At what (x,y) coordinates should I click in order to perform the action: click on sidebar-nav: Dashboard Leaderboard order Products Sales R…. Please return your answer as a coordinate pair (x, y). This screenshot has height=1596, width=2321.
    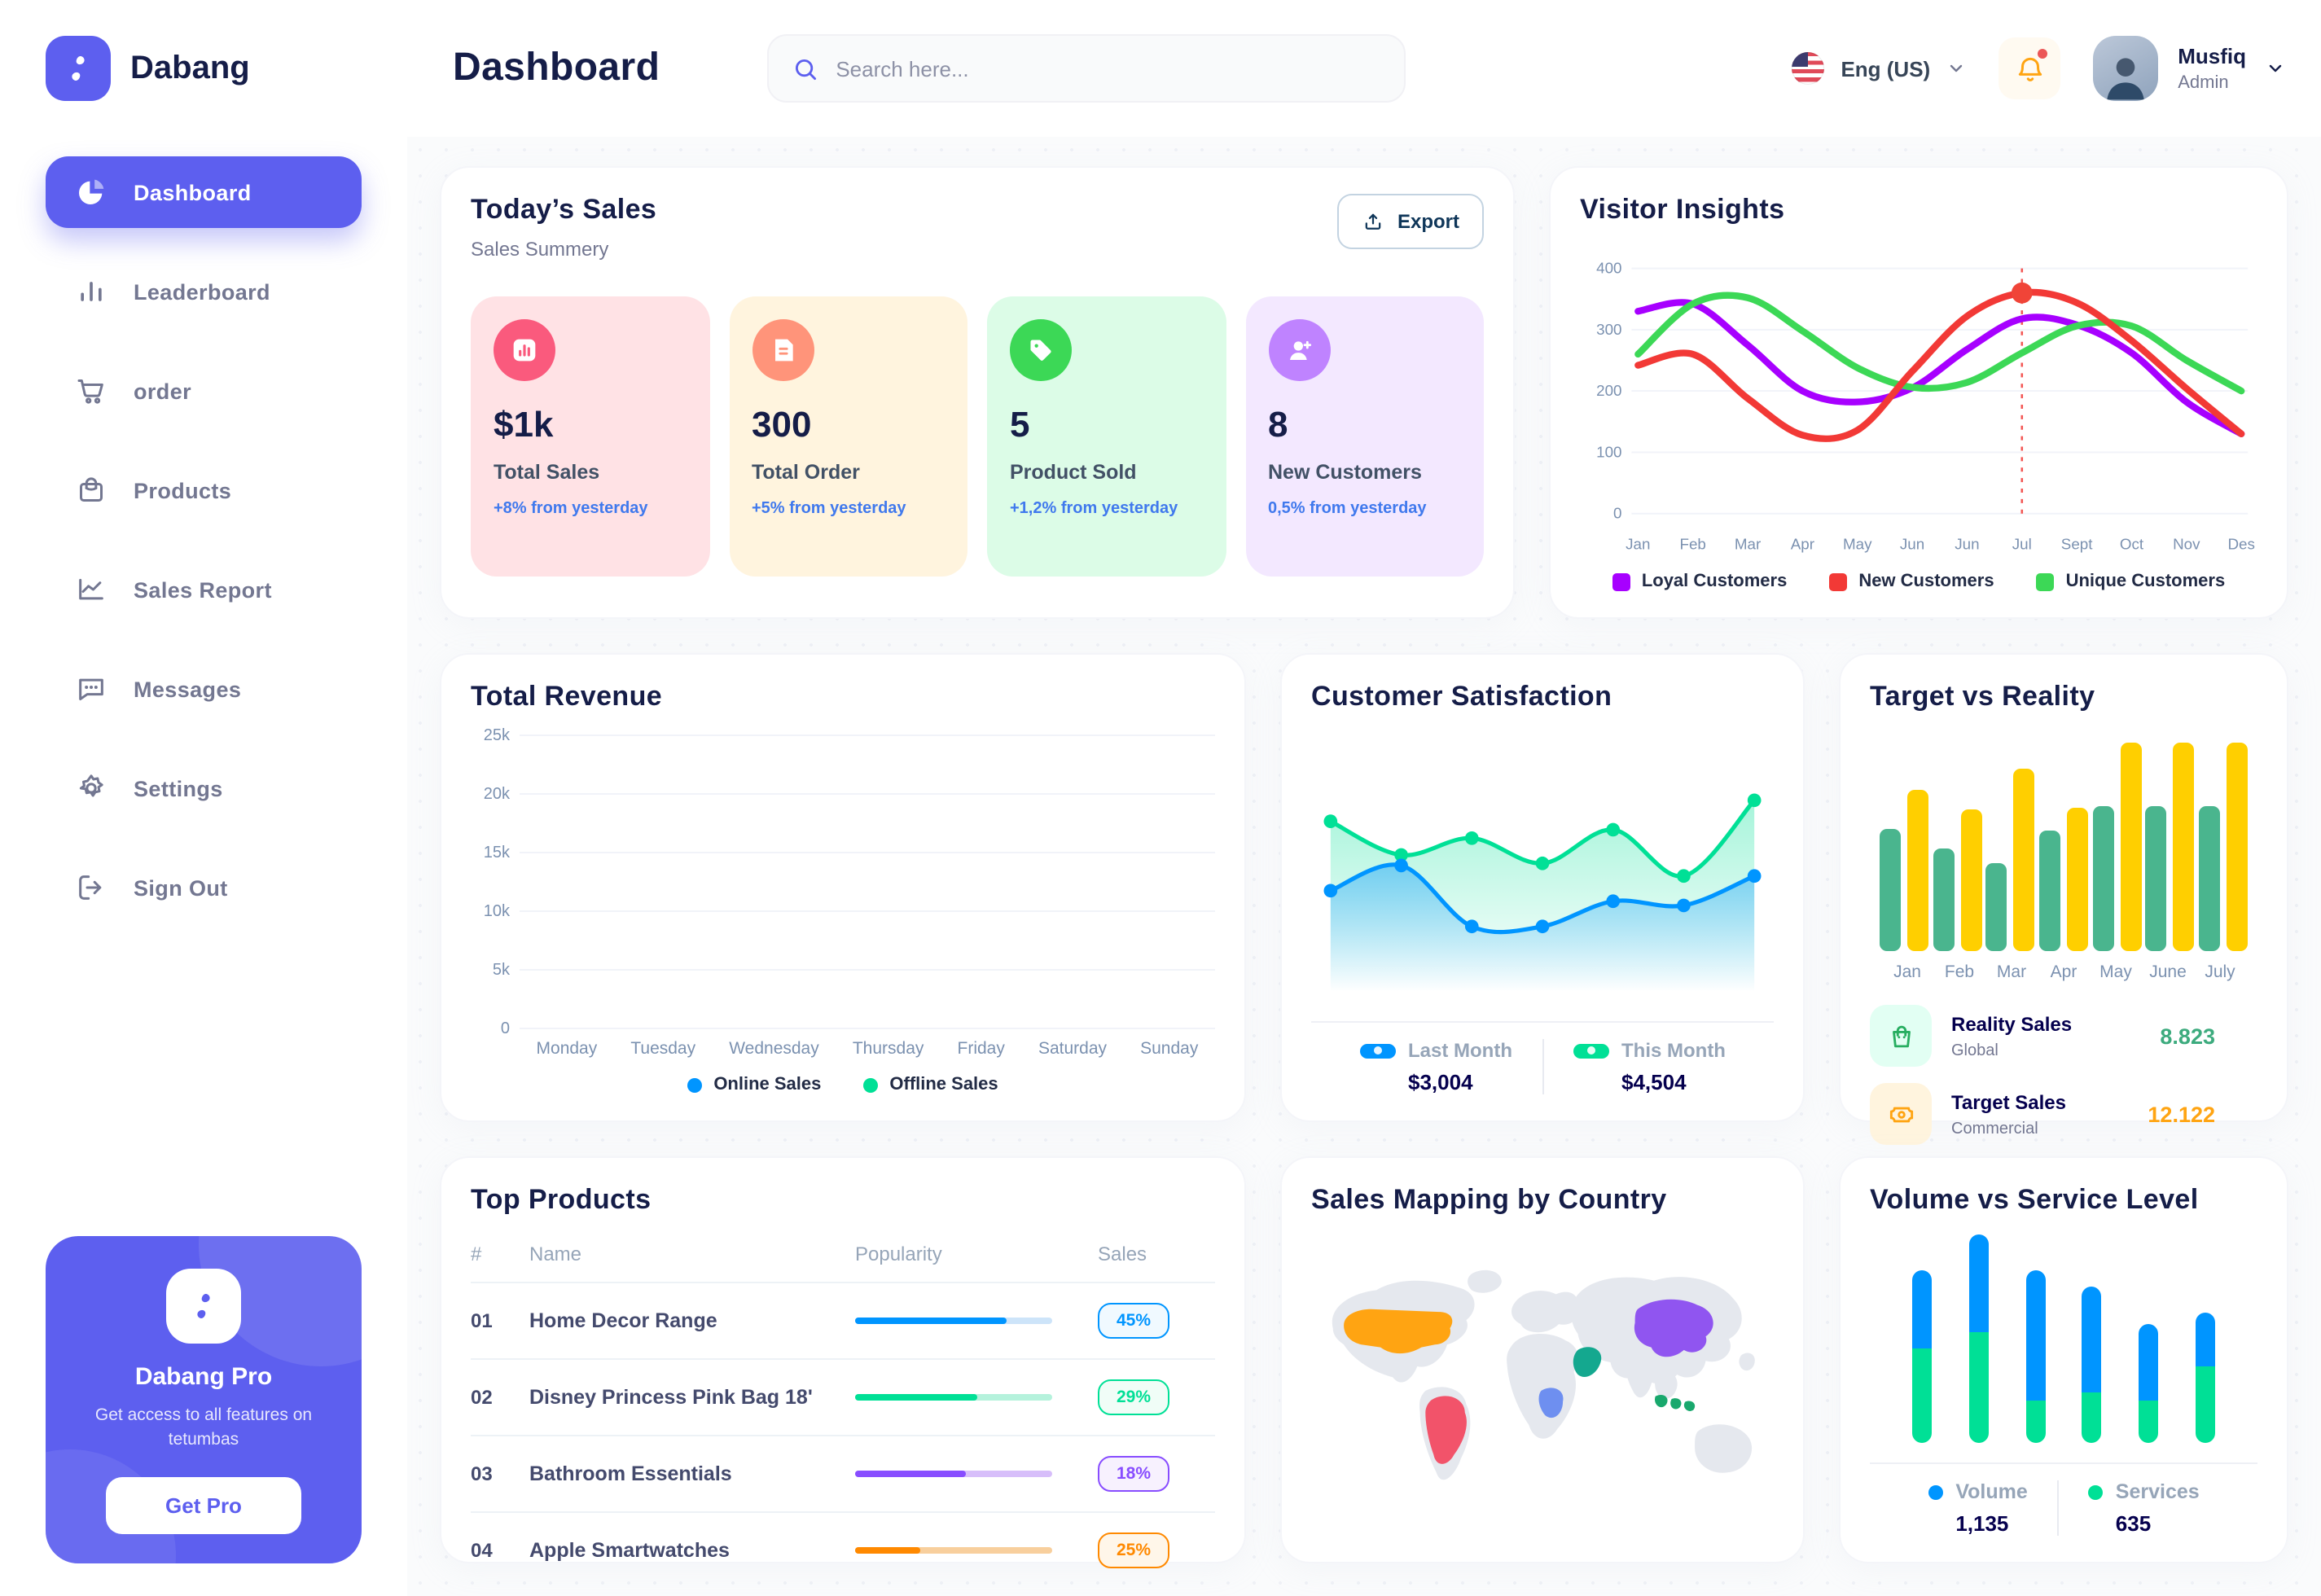
    Looking at the image, I should click on (204, 539).